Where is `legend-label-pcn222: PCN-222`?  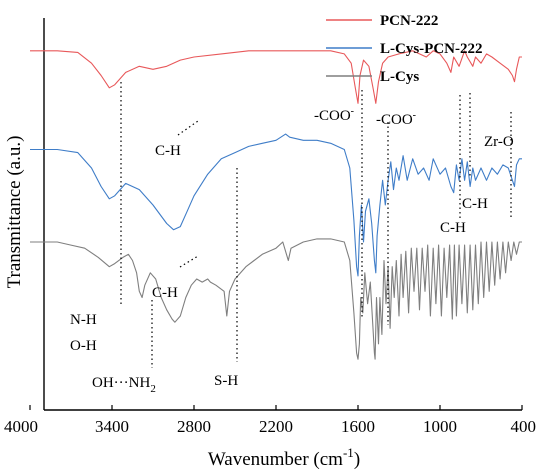 legend-label-pcn222: PCN-222 is located at coordinates (409, 21).